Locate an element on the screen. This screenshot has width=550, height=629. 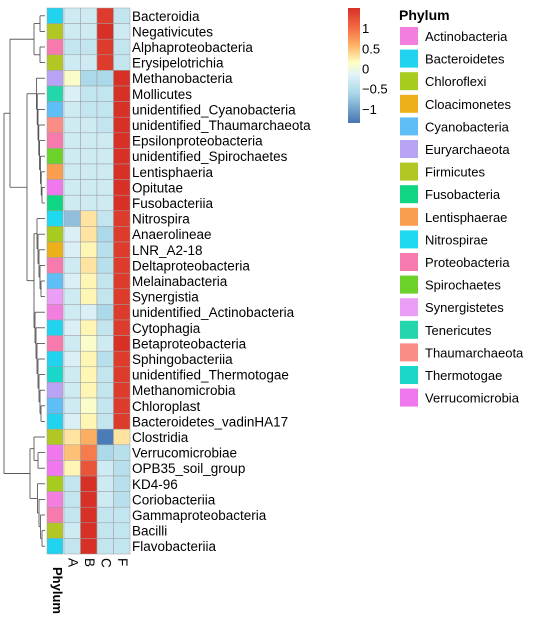
row-label: unidentified_Spirochaetes is located at coordinates (210, 156).